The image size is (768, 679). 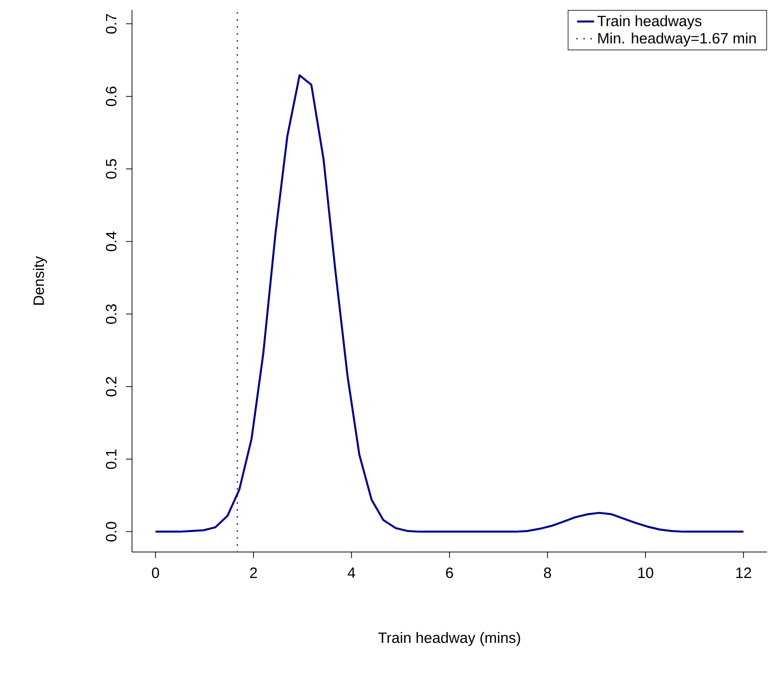 I want to click on y-tick-label: 0.3, so click(x=111, y=314).